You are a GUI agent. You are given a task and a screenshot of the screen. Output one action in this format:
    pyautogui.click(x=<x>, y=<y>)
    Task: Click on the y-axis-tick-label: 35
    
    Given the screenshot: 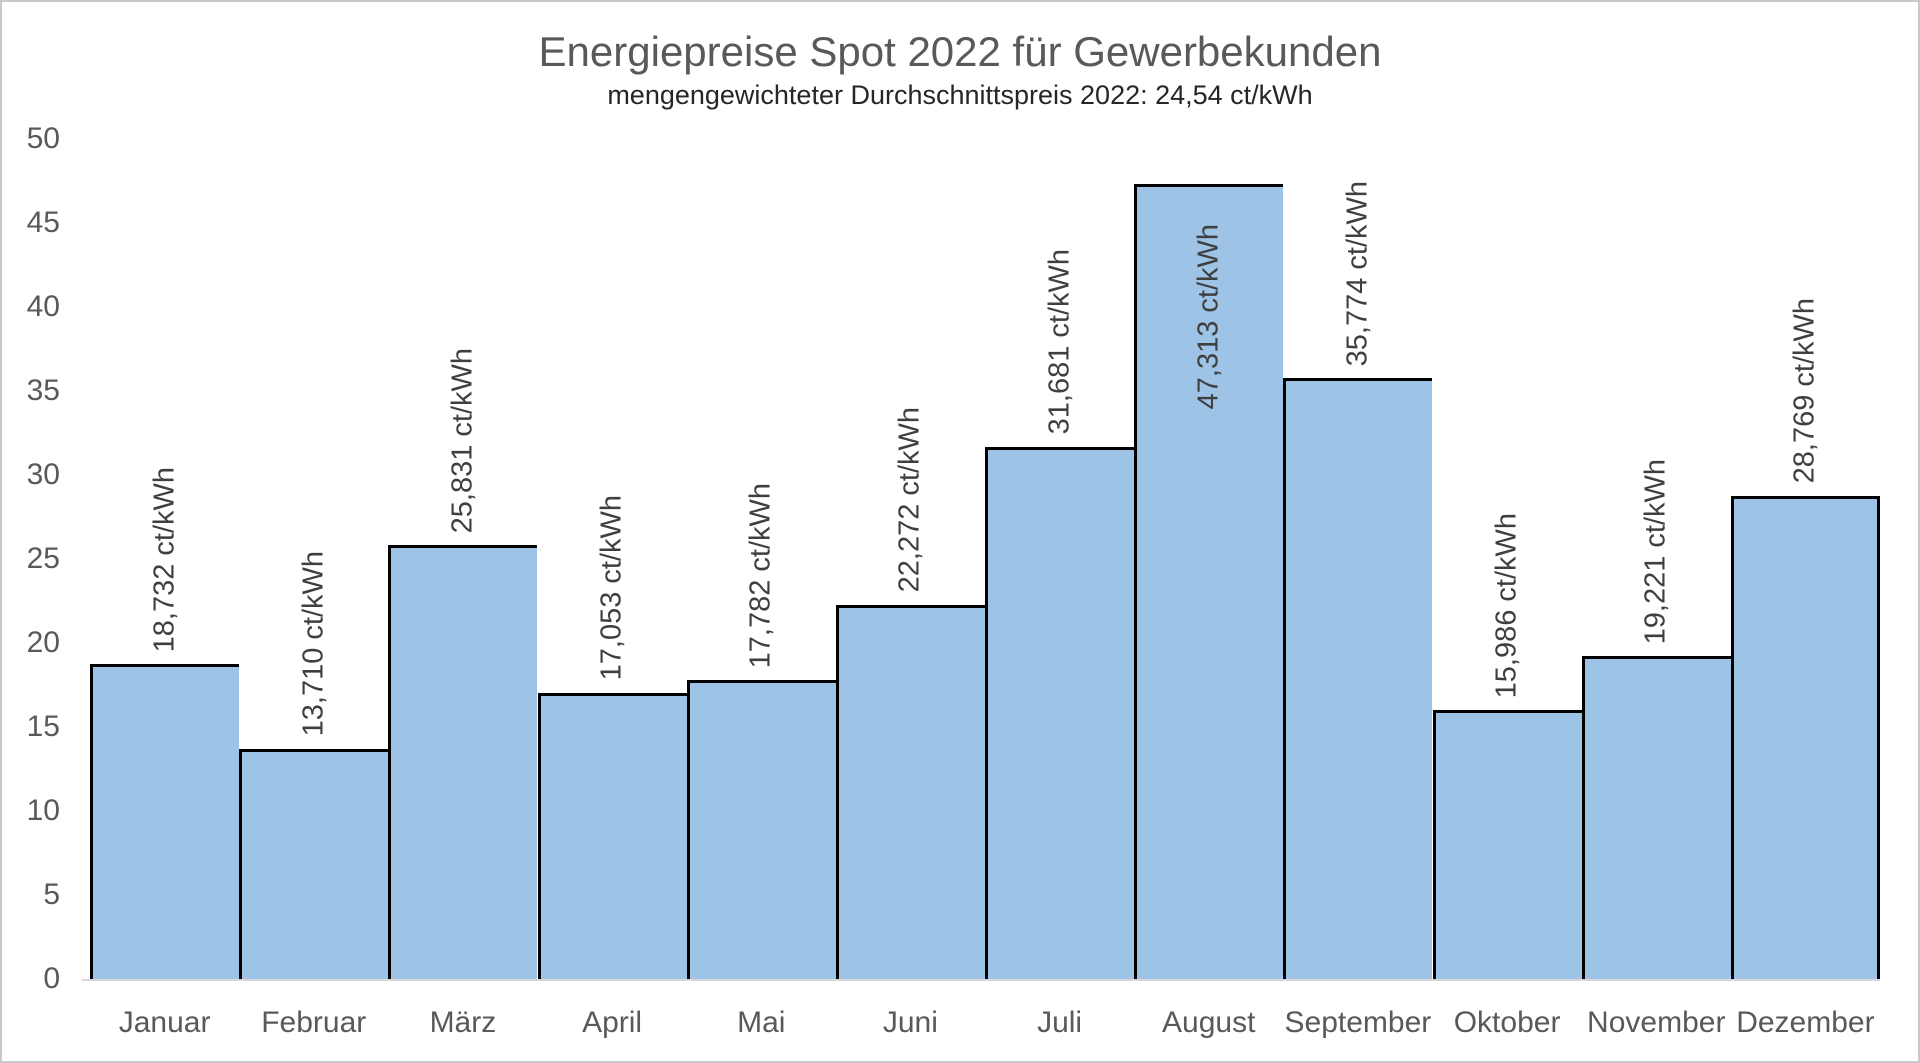 What is the action you would take?
    pyautogui.click(x=43, y=390)
    